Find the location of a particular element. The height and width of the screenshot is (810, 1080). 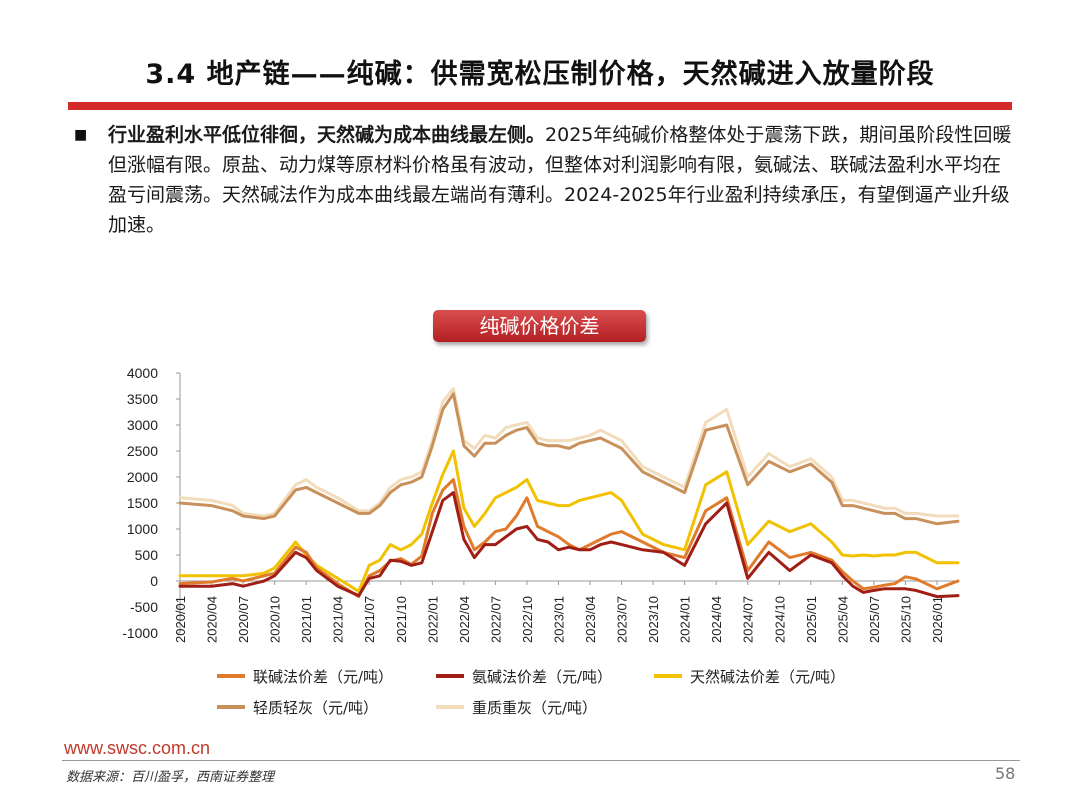

data-source: 数据来源：百川盈孚，西南证券整理 is located at coordinates (170, 777).